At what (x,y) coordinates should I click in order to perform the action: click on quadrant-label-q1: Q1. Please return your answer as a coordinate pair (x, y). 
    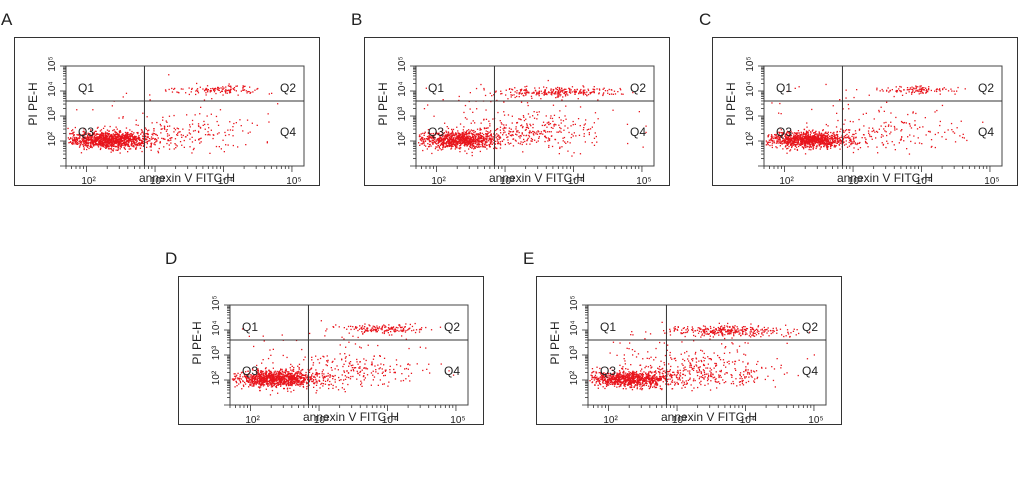
    Looking at the image, I should click on (436, 88).